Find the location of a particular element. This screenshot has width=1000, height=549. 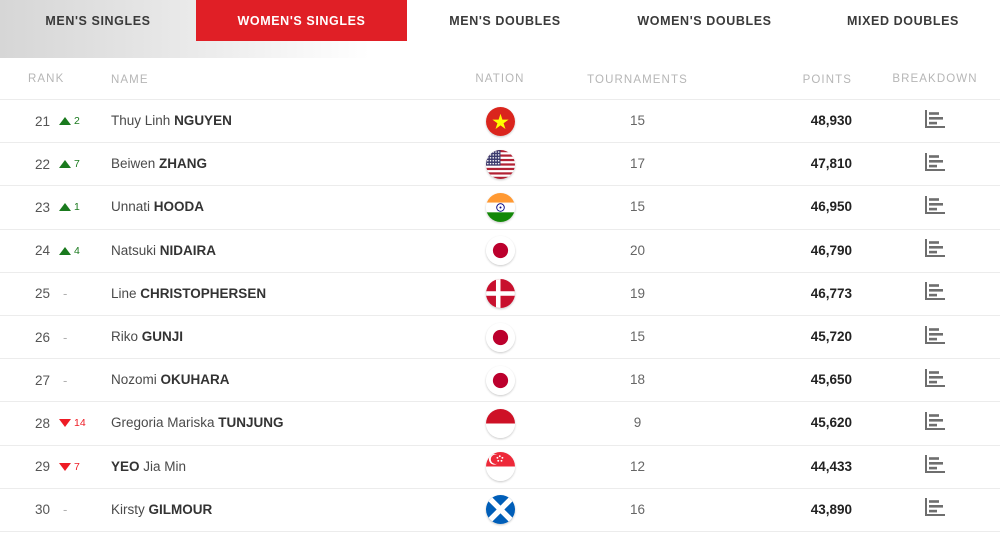

table-row: 23 1 Unnati HOODA 15 46,950 is located at coordinates (500, 208).